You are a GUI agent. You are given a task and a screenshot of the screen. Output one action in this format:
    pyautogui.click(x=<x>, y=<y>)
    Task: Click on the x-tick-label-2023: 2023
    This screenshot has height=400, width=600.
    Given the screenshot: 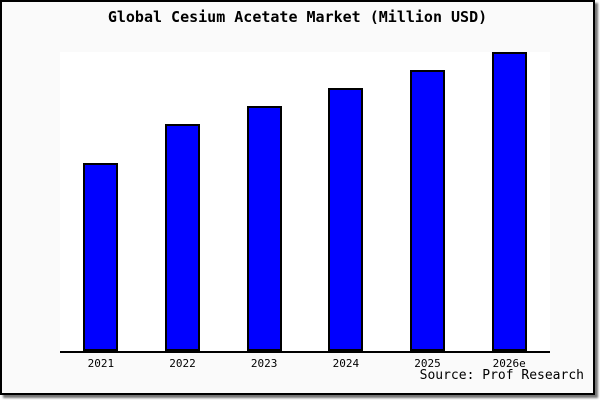 What is the action you would take?
    pyautogui.click(x=264, y=363)
    